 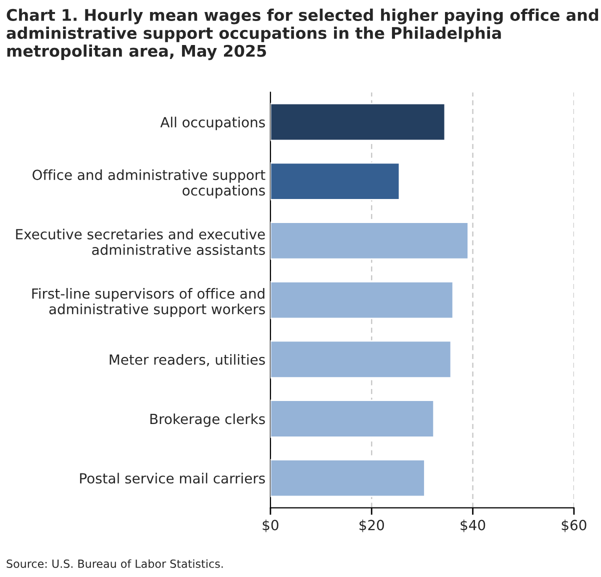 I want to click on y-tick-label: Office and administrative support occupations, so click(x=149, y=183).